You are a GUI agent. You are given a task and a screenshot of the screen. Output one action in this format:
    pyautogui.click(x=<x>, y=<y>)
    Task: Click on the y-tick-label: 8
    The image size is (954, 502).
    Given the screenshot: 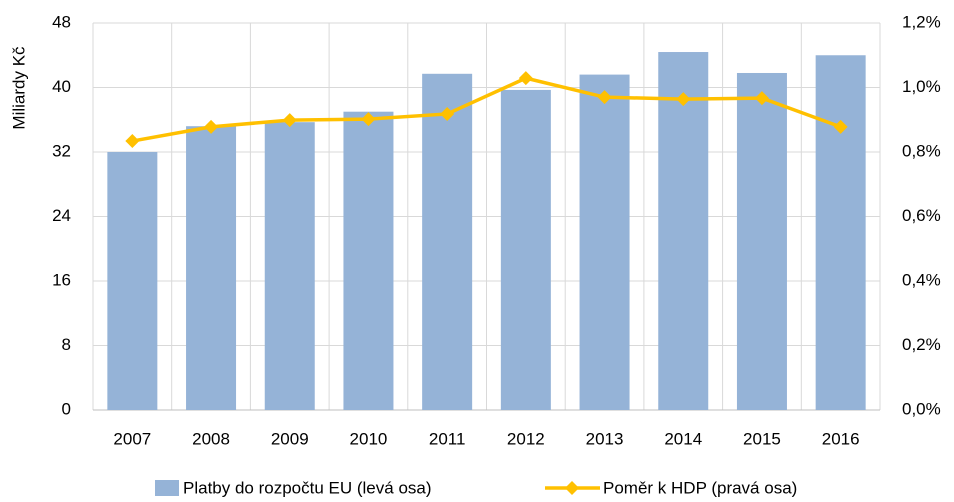 What is the action you would take?
    pyautogui.click(x=66, y=344)
    